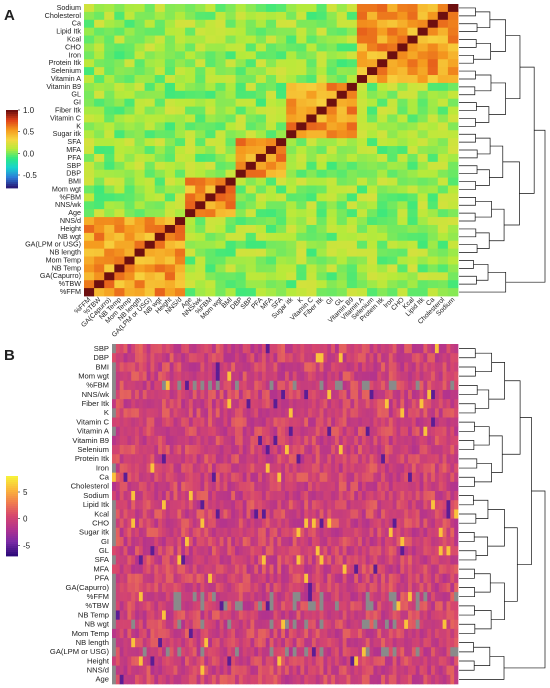 The image size is (550, 688). I want to click on heatmap-a-row-label: Cholesterol, so click(63, 15).